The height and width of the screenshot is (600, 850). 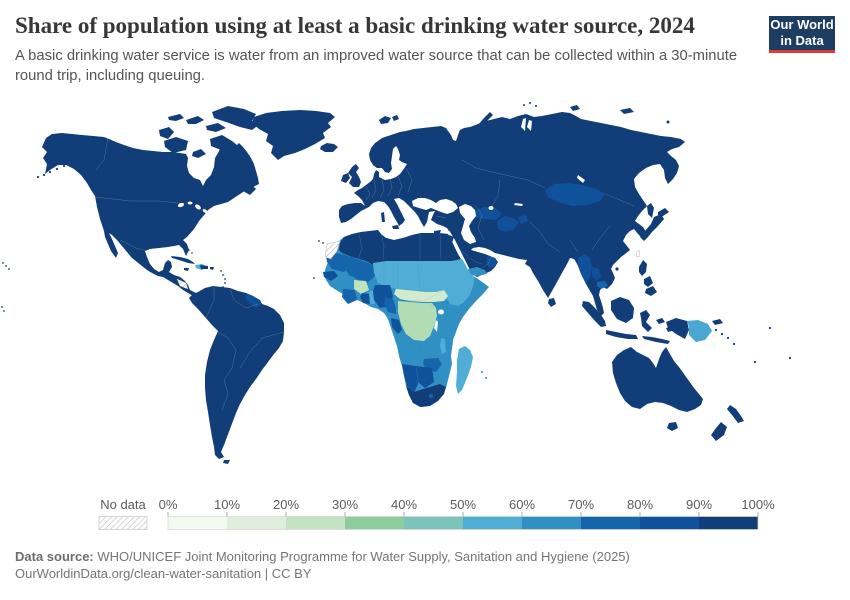 What do you see at coordinates (699, 504) in the screenshot?
I see `svg-text: 90%` at bounding box center [699, 504].